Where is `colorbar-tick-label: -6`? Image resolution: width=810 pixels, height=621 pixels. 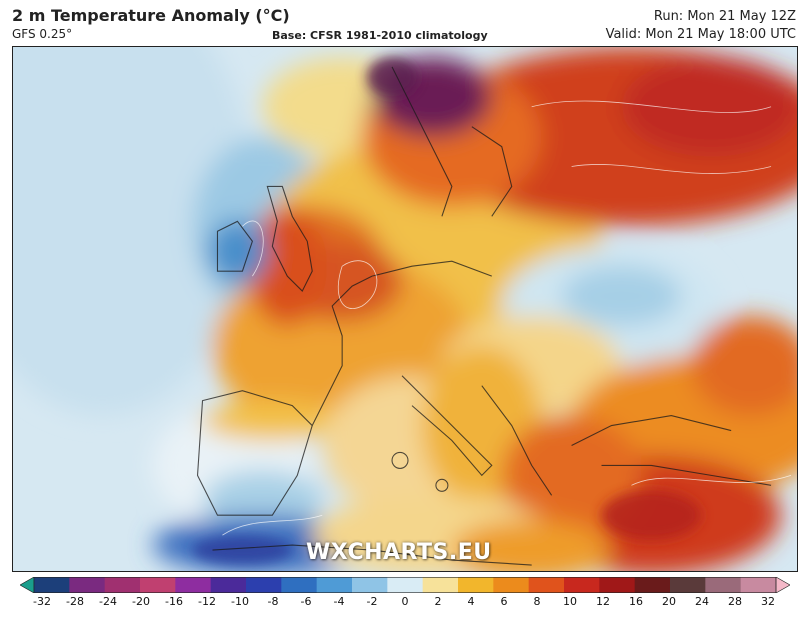
colorbar-tick-label: -6 is located at coordinates (306, 601).